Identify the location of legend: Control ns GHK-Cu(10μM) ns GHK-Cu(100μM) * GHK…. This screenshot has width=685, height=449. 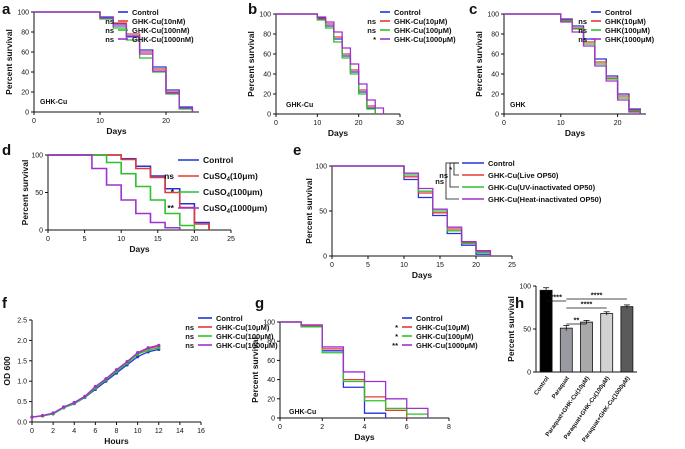
(411, 26).